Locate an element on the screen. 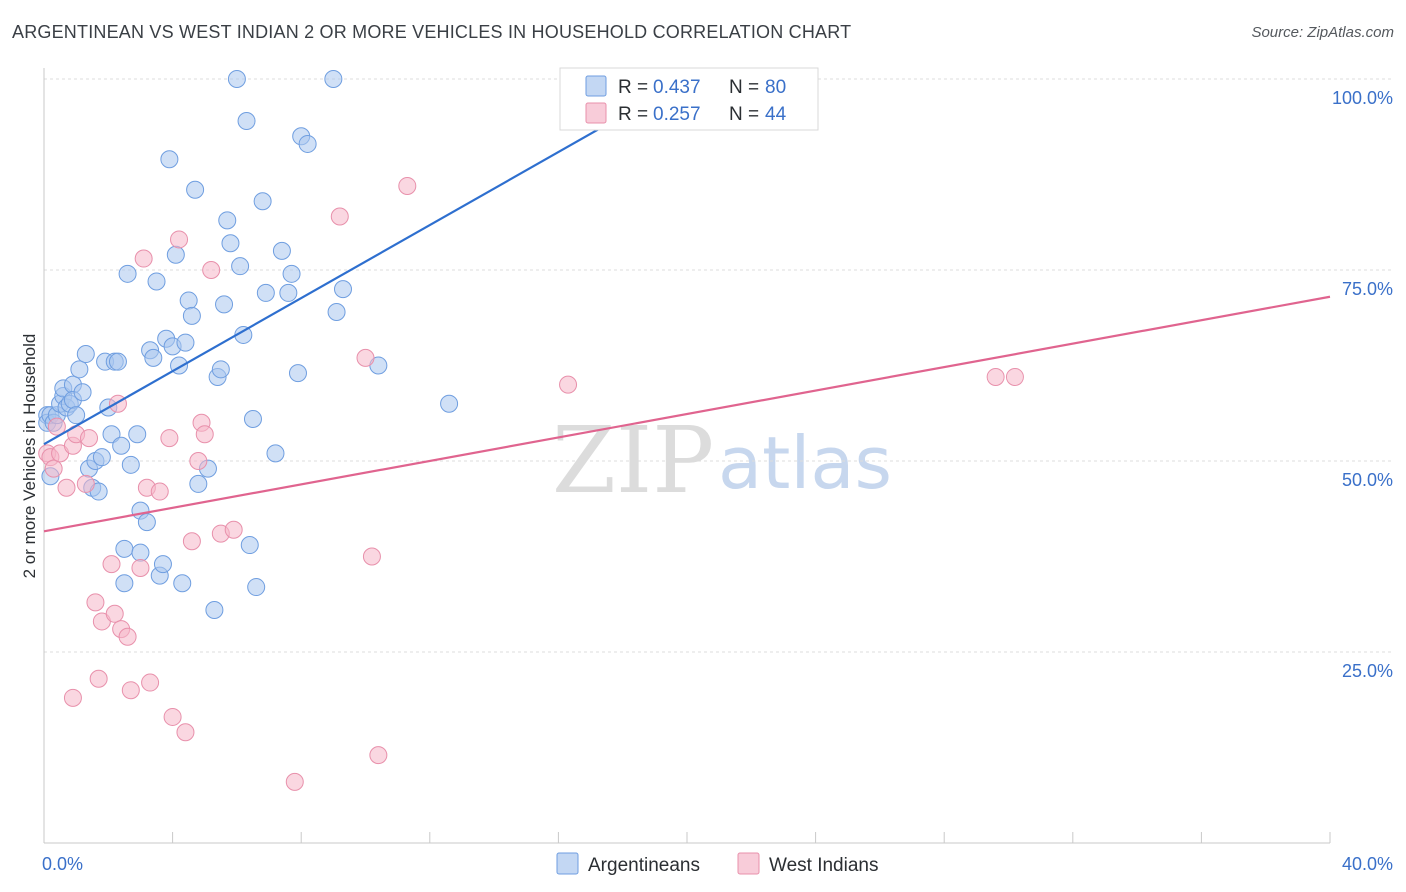  bottom-legend-label-argentineans: Argentineans is located at coordinates (644, 865).